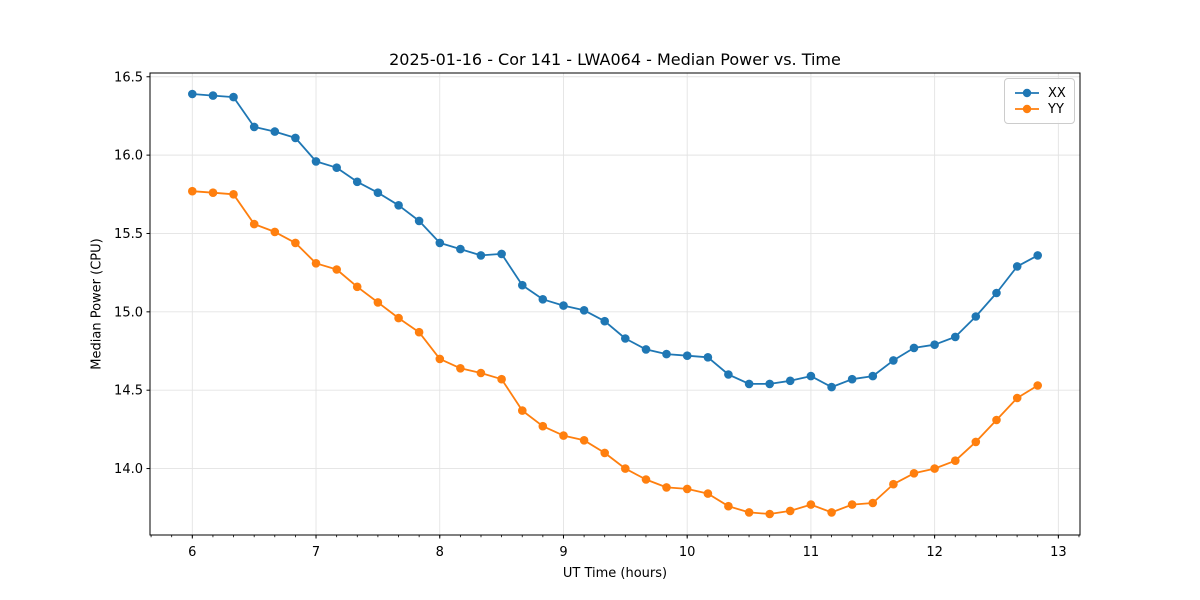 This screenshot has width=1200, height=600. What do you see at coordinates (128, 312) in the screenshot?
I see `y-tick-label: 15.0` at bounding box center [128, 312].